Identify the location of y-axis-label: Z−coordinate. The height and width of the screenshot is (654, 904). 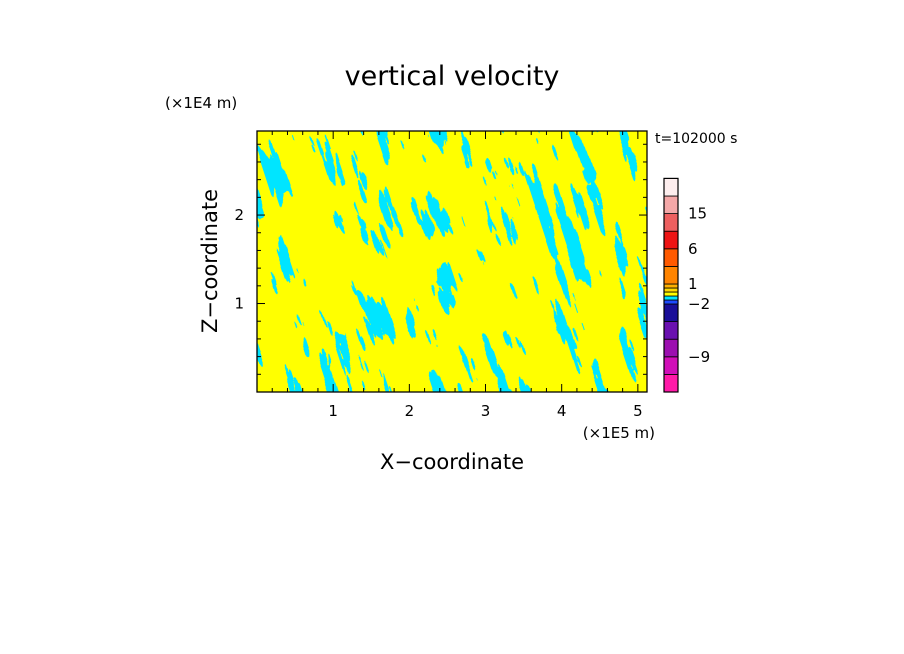
(210, 261).